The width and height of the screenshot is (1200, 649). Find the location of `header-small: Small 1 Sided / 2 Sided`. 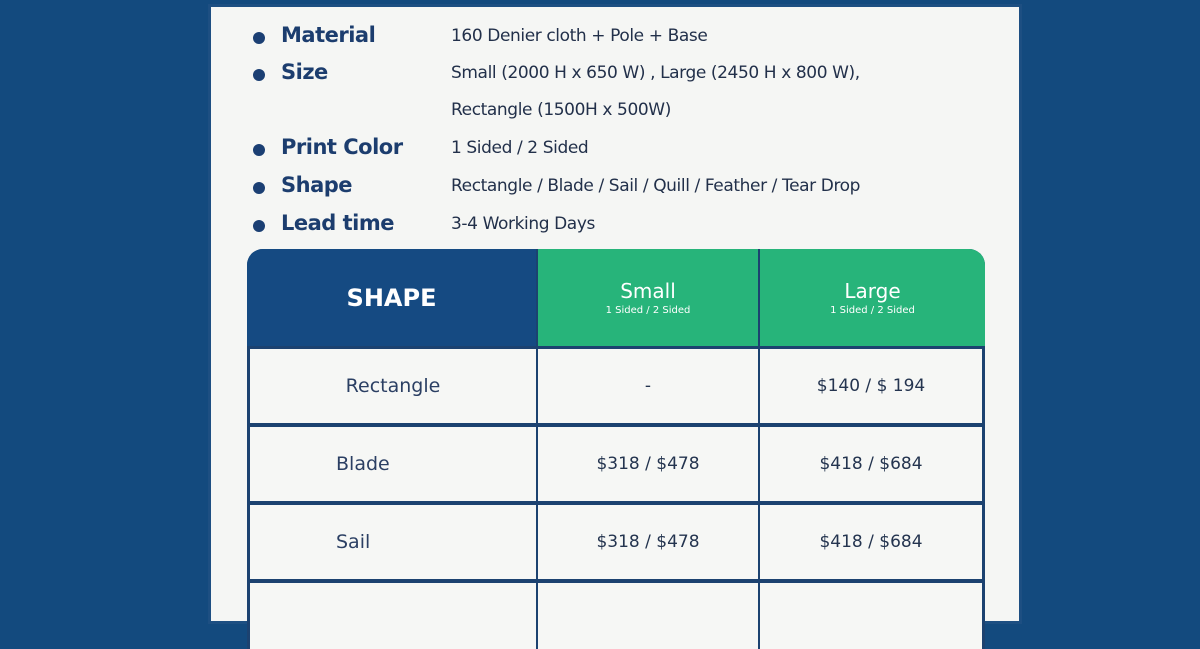

header-small: Small 1 Sided / 2 Sided is located at coordinates (648, 297).